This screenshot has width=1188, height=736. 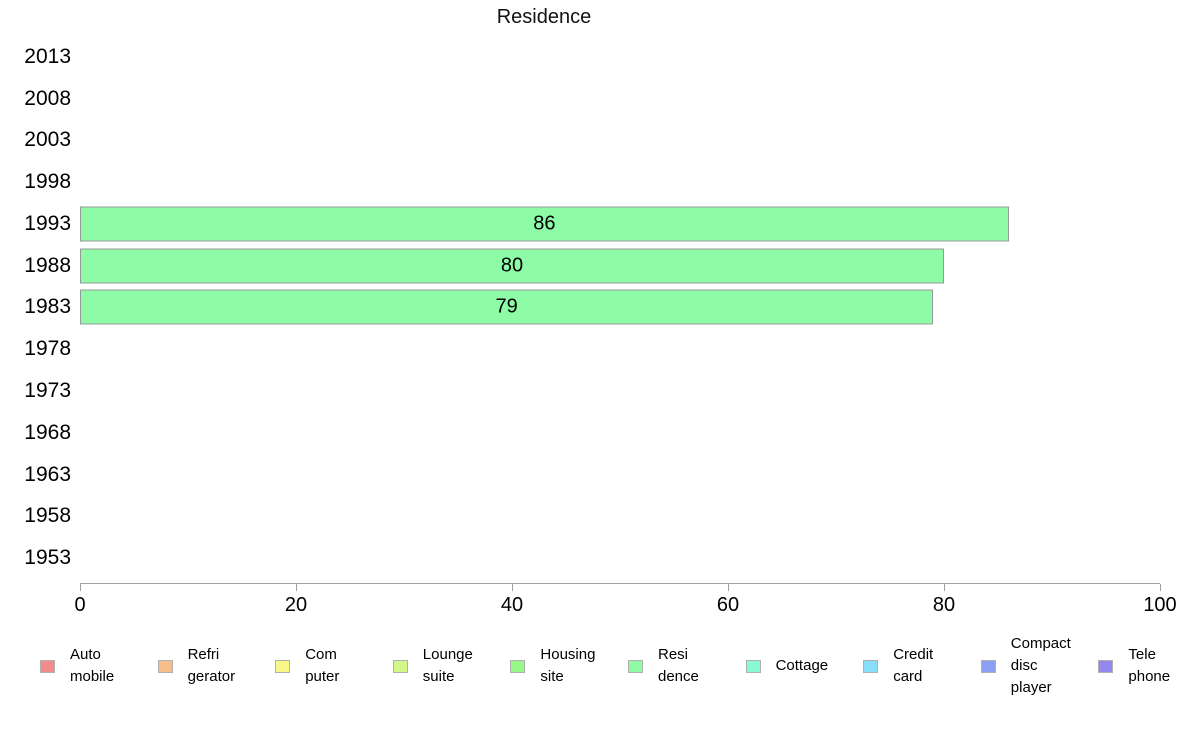 What do you see at coordinates (447, 665) in the screenshot?
I see `legend-label: Lounge suite` at bounding box center [447, 665].